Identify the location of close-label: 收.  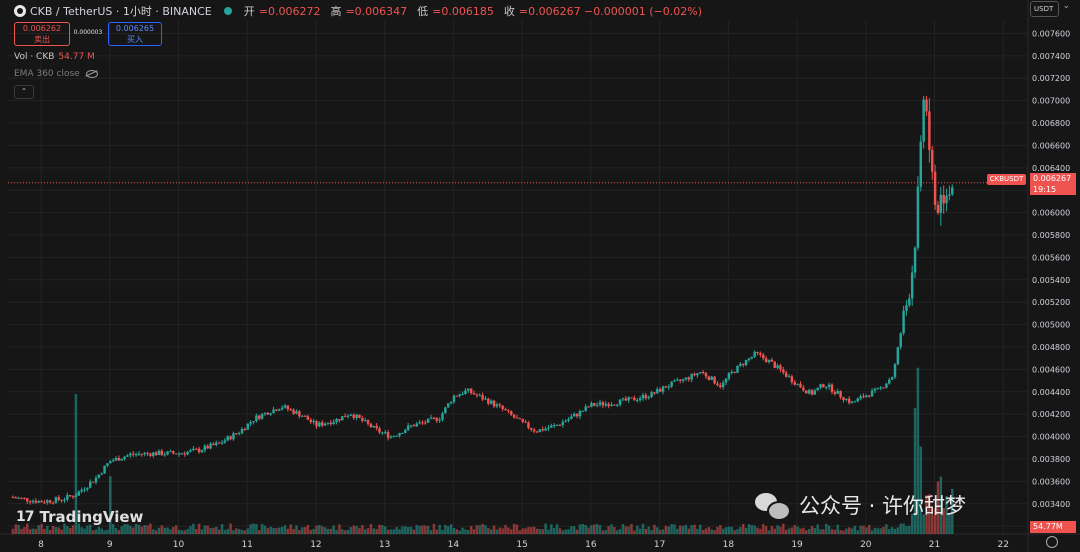
(509, 11).